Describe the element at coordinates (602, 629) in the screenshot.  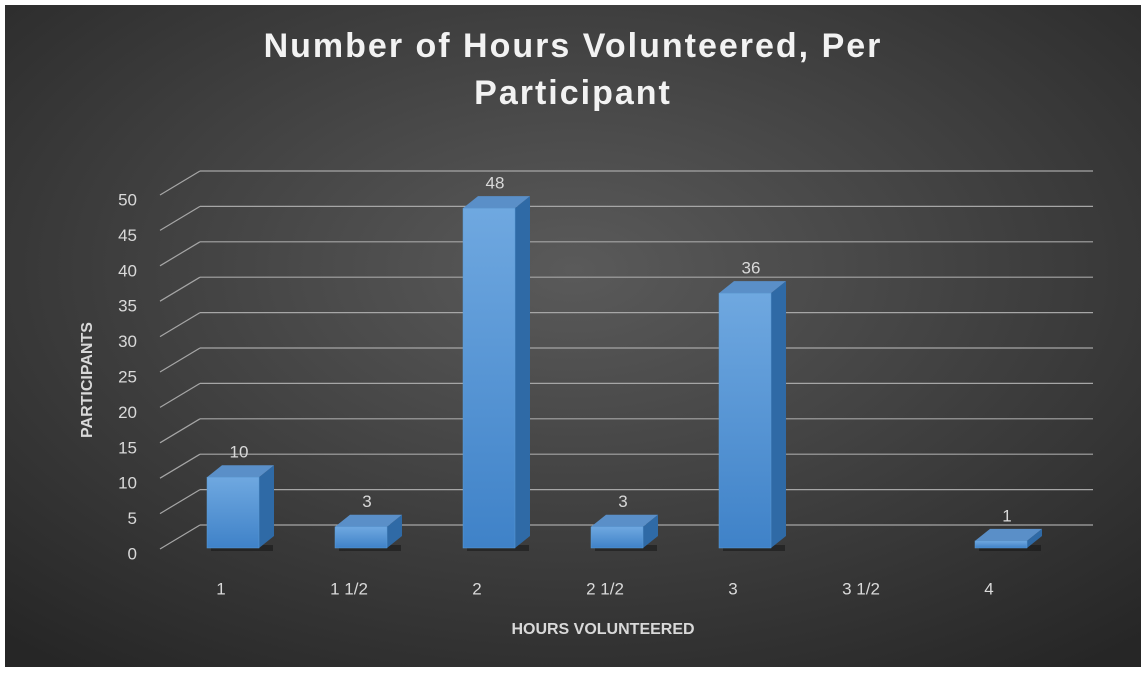
I see `x-axis-title: HOURS VOLUNTEERED` at that location.